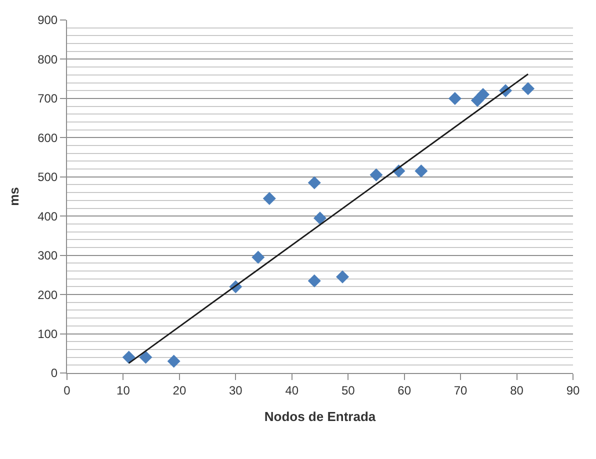  I want to click on x-tick-label: 20, so click(179, 390).